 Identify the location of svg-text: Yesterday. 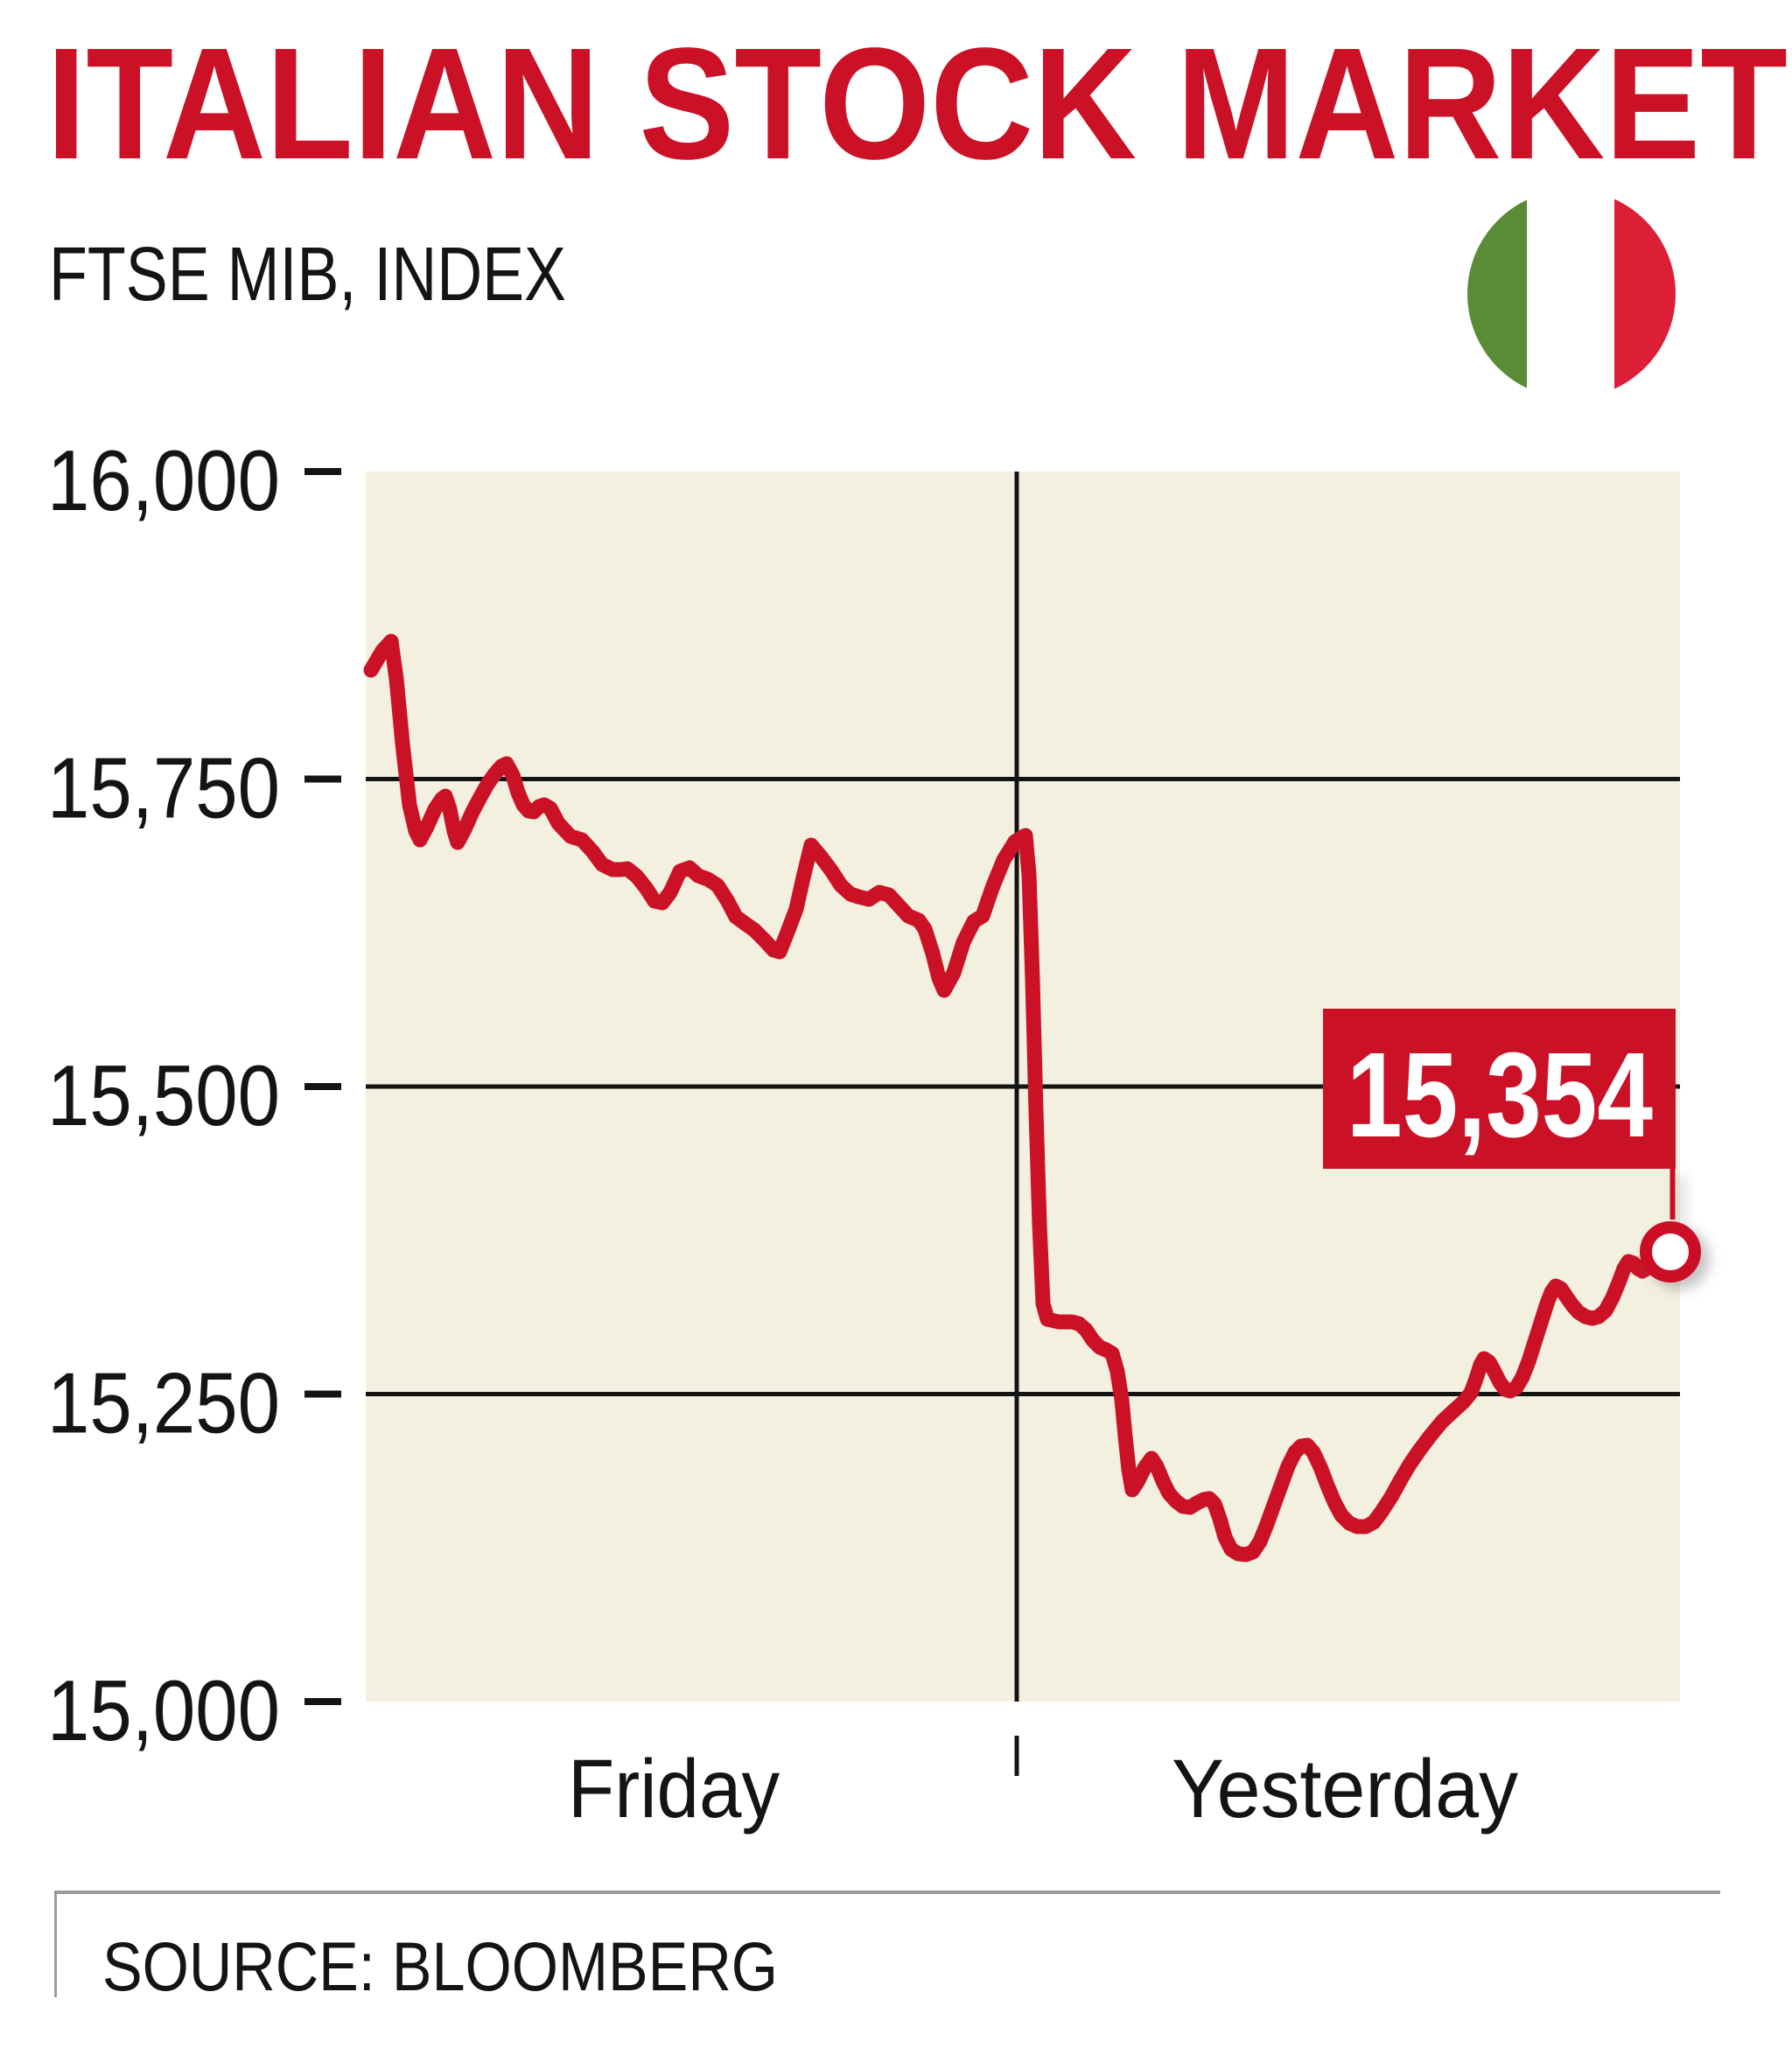
(1345, 1789).